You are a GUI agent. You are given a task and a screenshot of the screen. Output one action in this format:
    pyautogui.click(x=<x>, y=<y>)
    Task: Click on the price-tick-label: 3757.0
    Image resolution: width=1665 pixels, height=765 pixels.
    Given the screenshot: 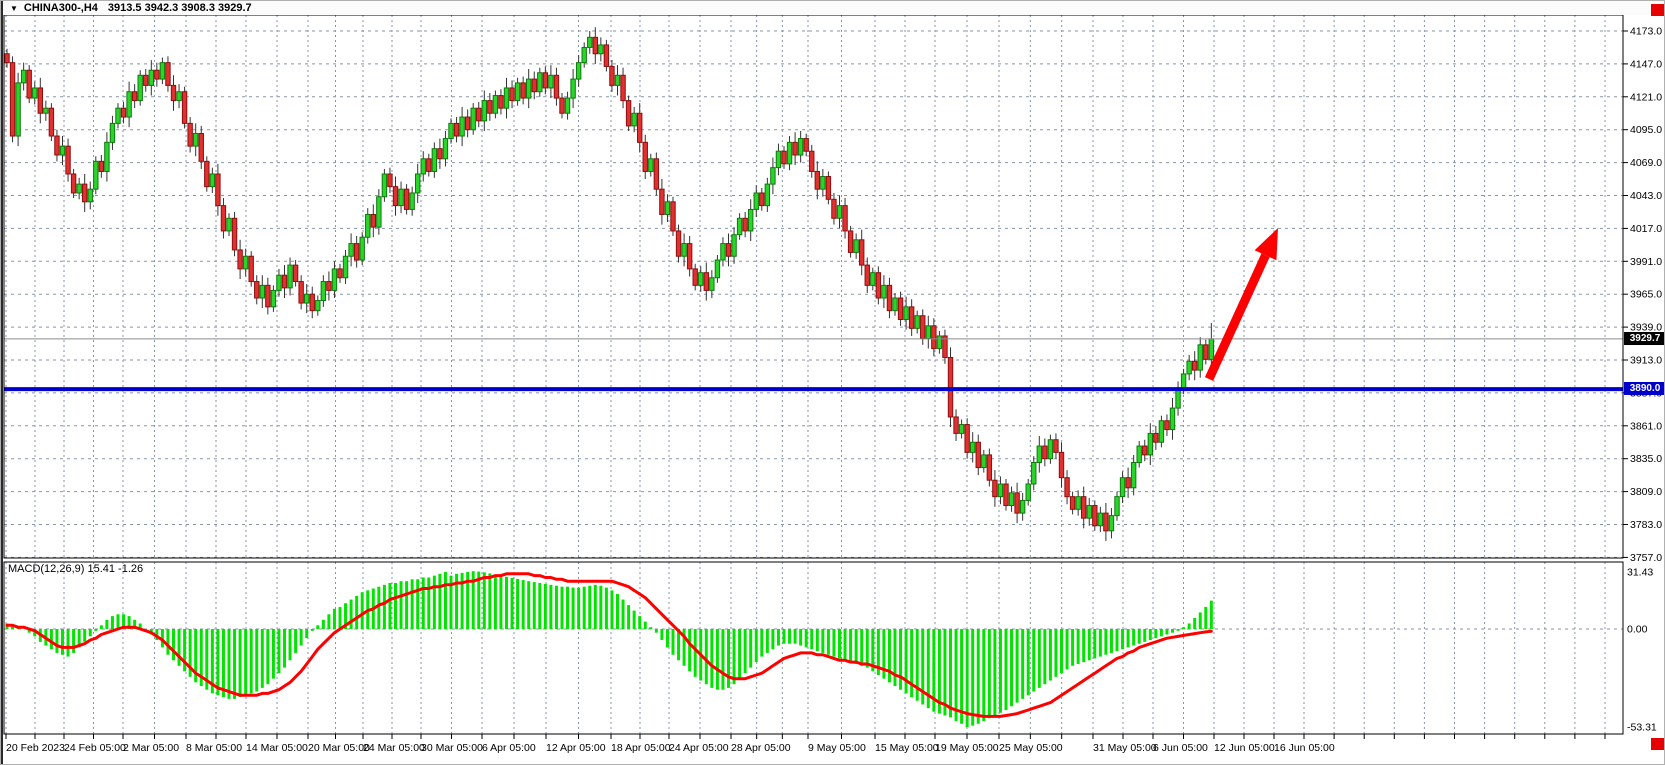 What is the action you would take?
    pyautogui.click(x=1646, y=558)
    